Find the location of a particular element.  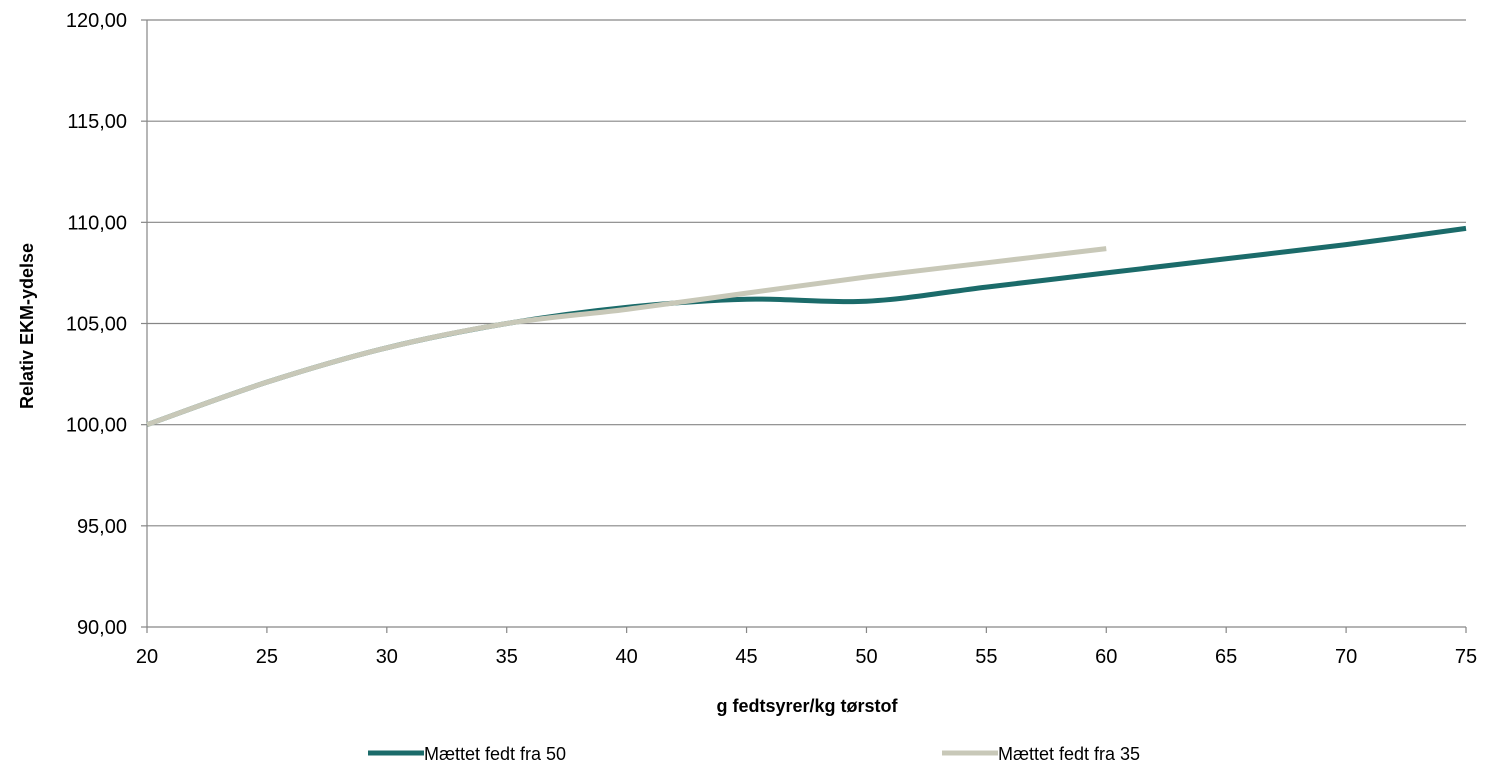

x-tick-label: 25 is located at coordinates (267, 657).